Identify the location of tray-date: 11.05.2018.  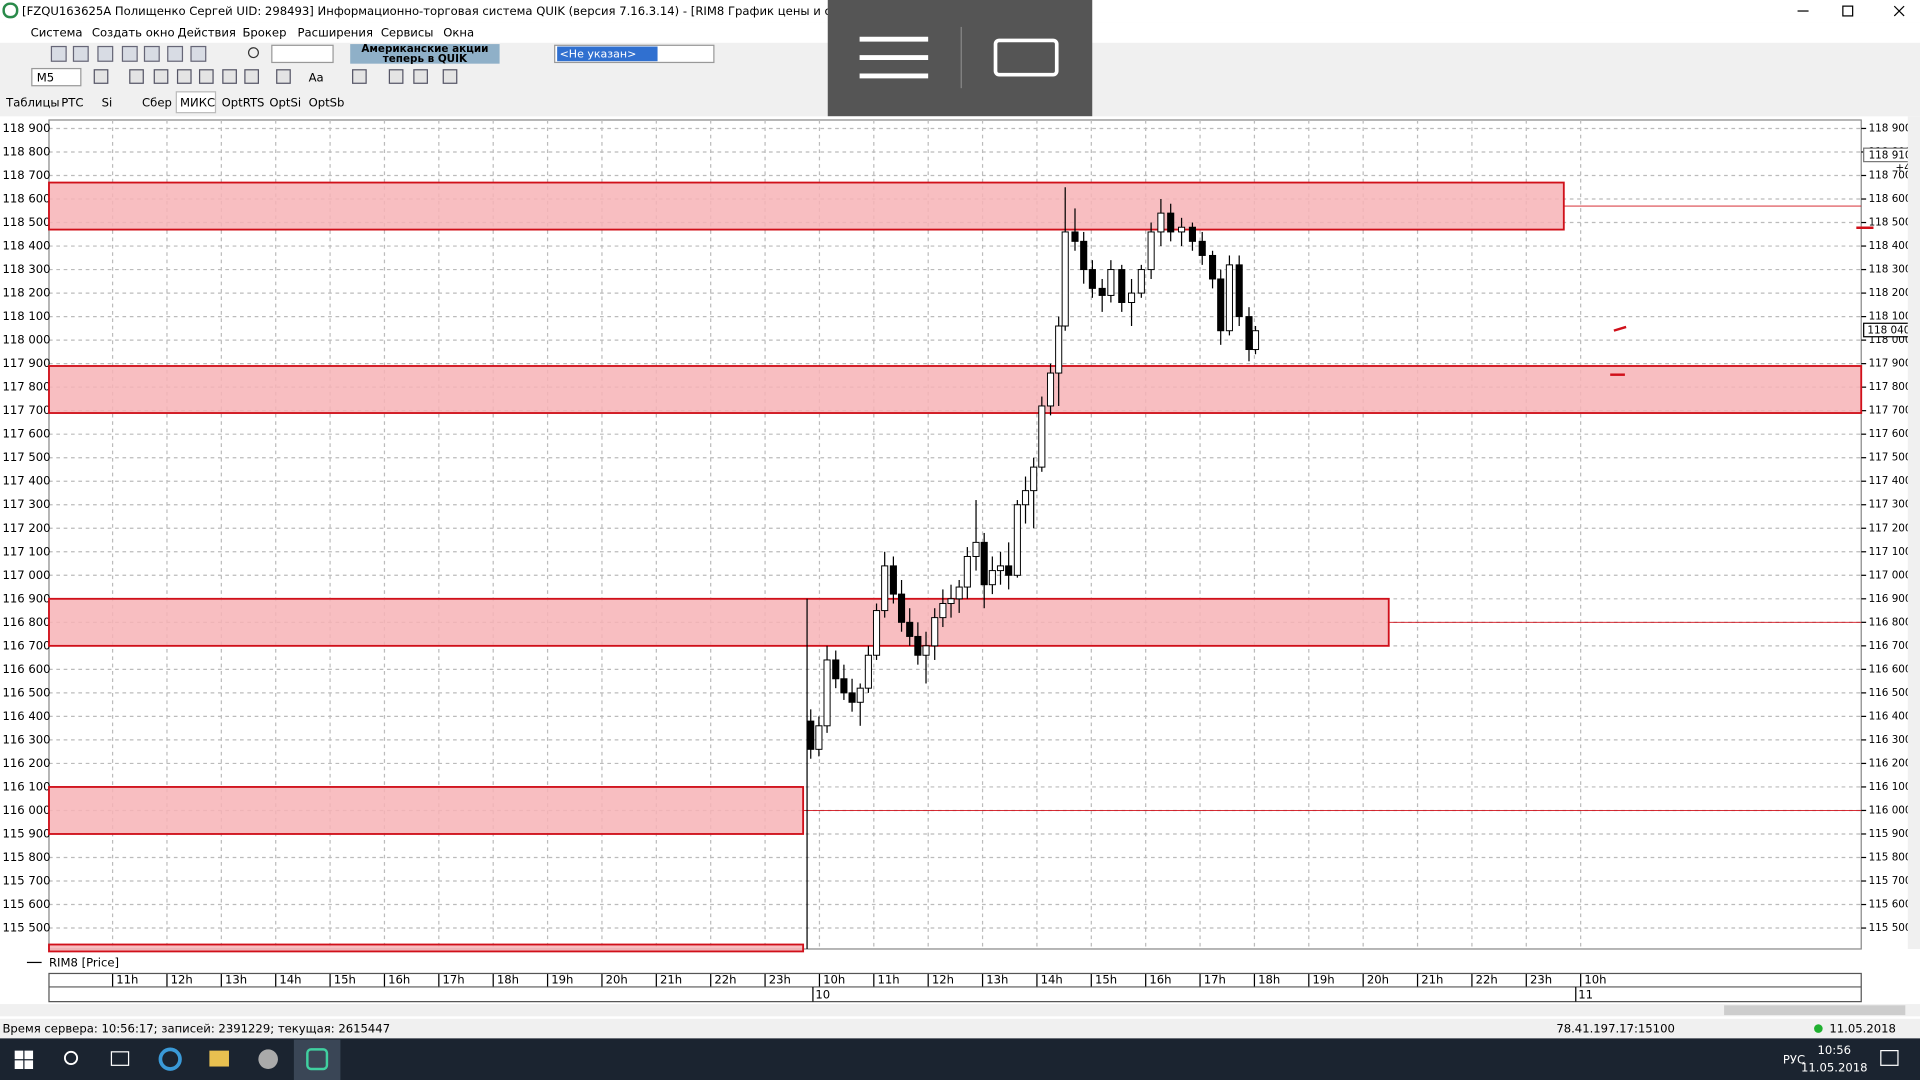
(1834, 1067).